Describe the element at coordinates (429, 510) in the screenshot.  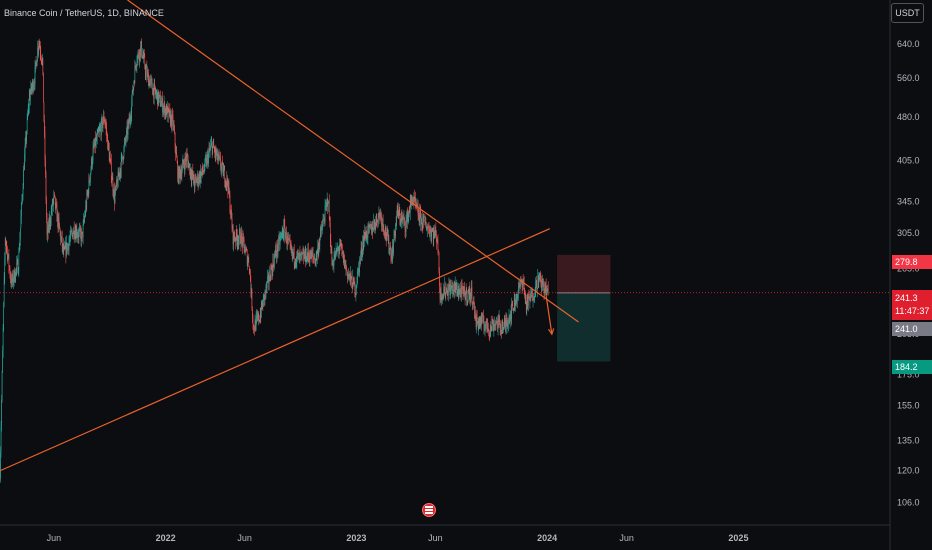
I see `earnings-event-icon` at that location.